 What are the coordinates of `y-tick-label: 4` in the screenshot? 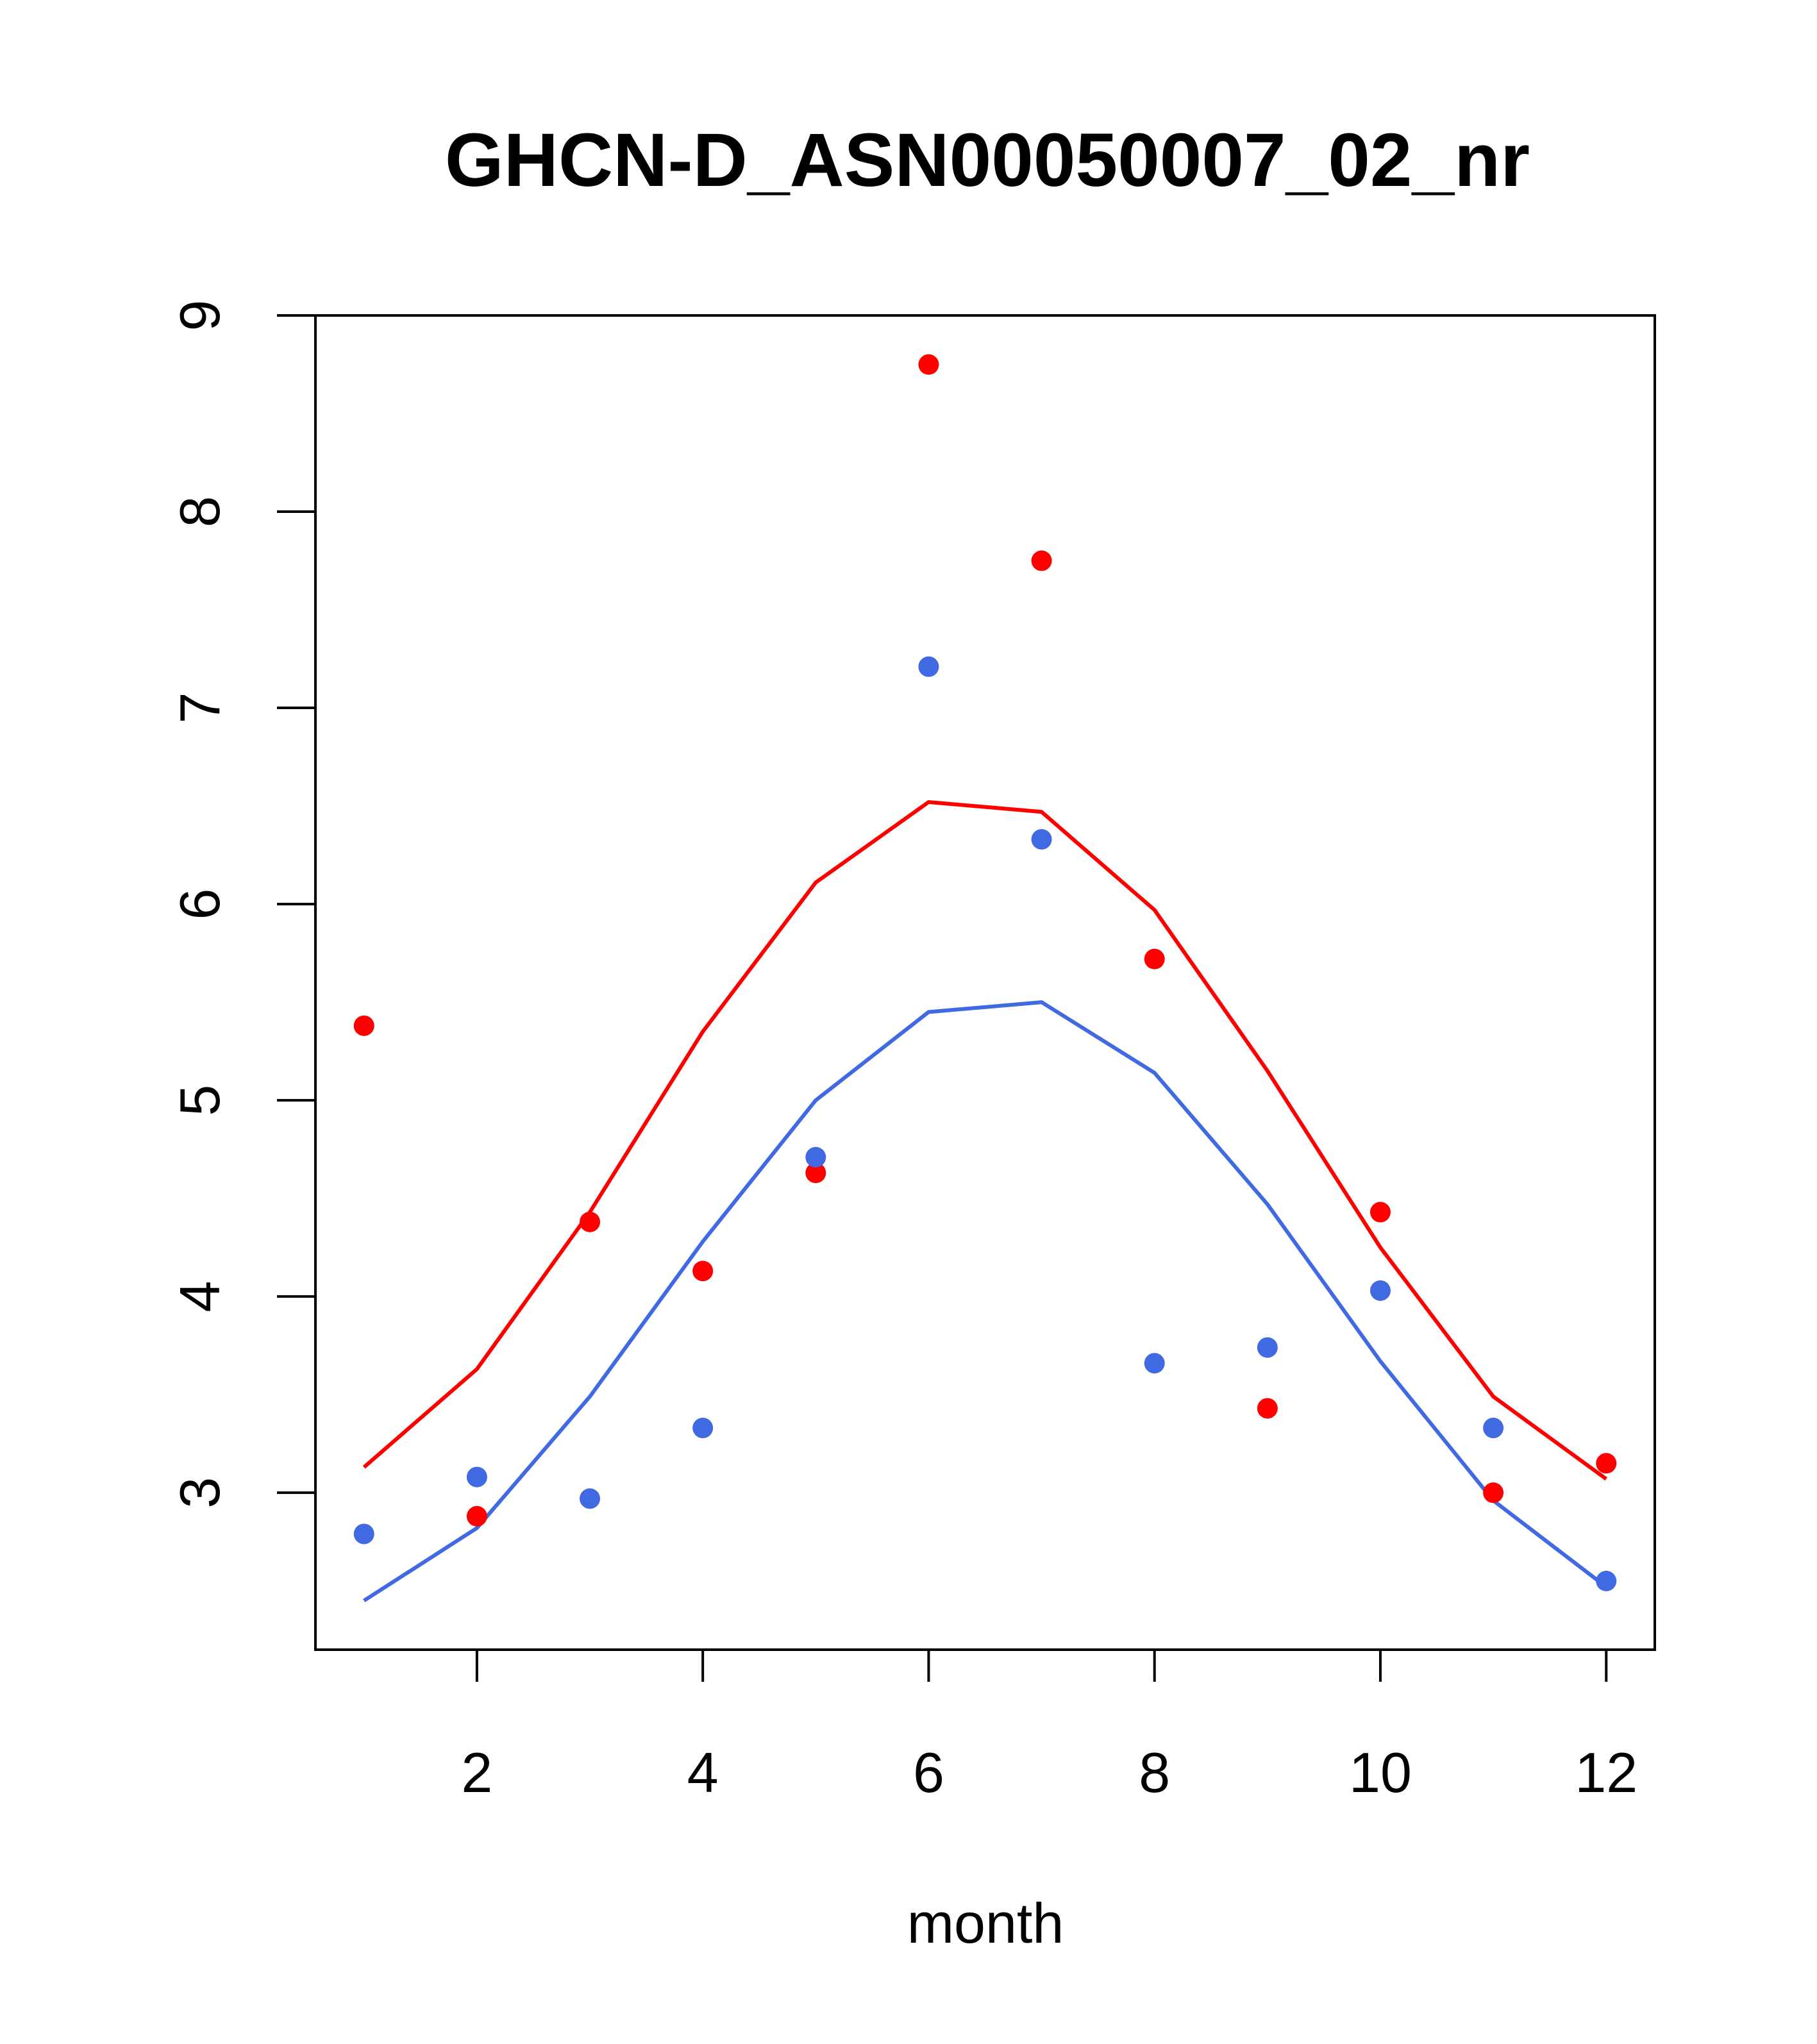 It's located at (200, 1296).